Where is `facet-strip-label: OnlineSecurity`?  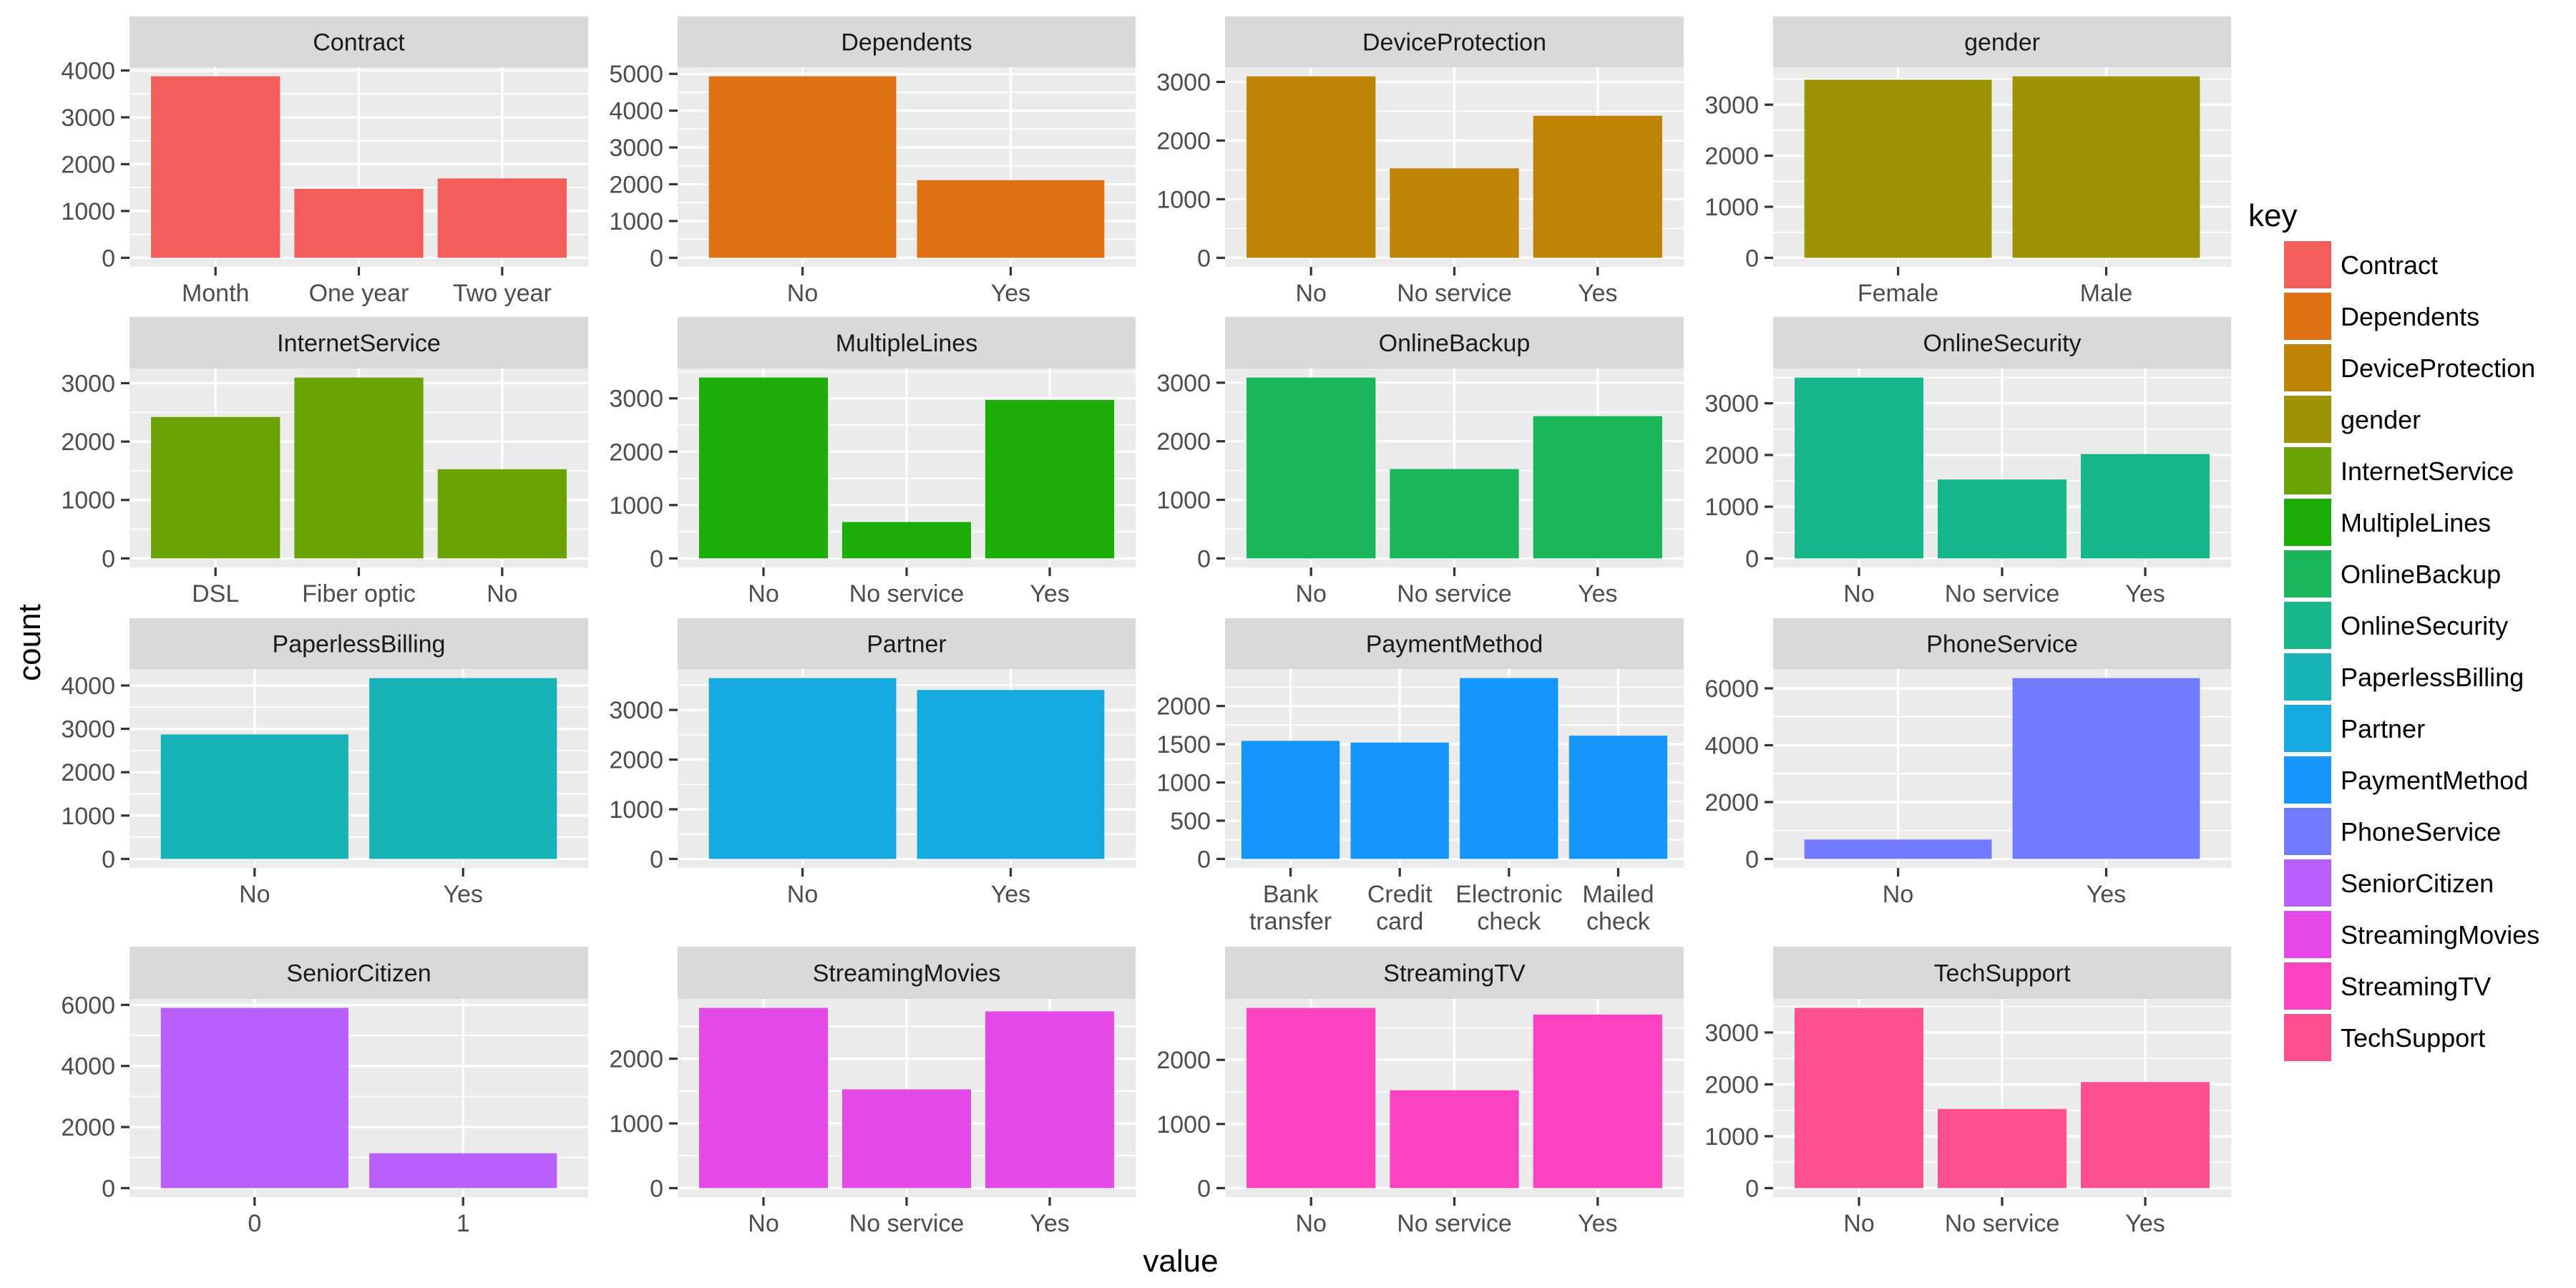 facet-strip-label: OnlineSecurity is located at coordinates (2002, 343).